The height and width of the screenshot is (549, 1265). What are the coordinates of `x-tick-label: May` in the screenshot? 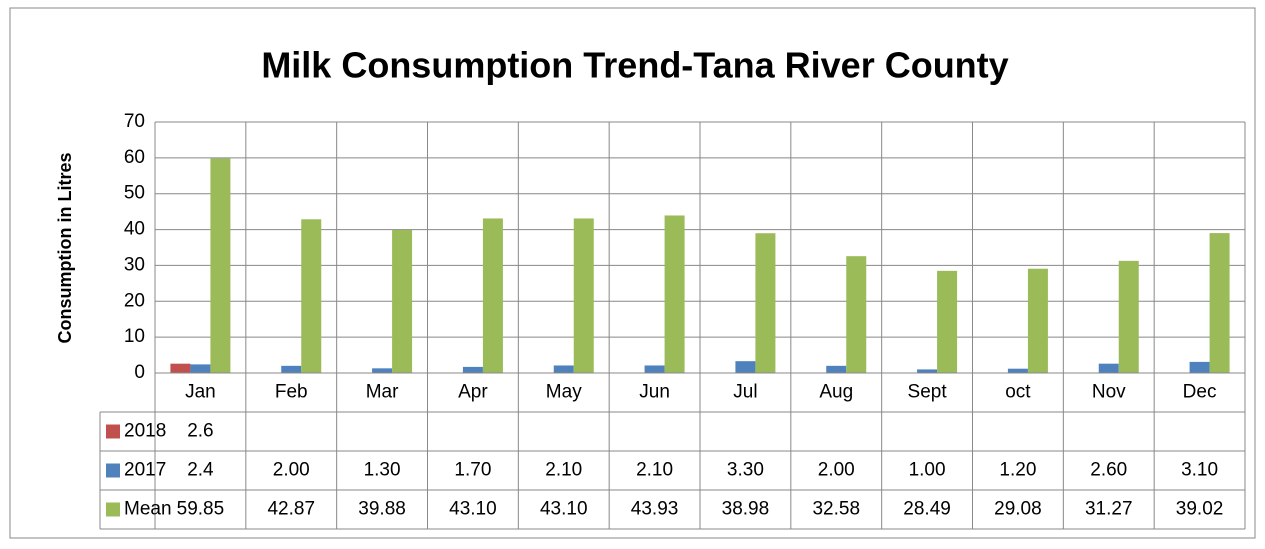 It's located at (564, 392).